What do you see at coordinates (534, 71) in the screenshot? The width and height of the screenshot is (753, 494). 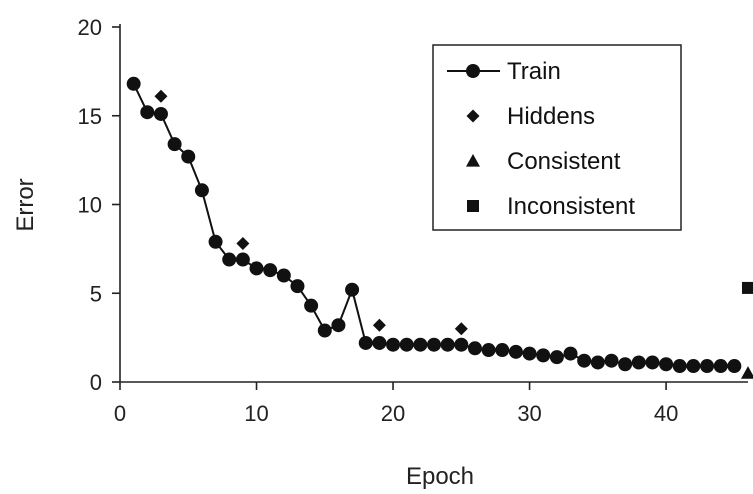 I see `legend-label-train: Train` at bounding box center [534, 71].